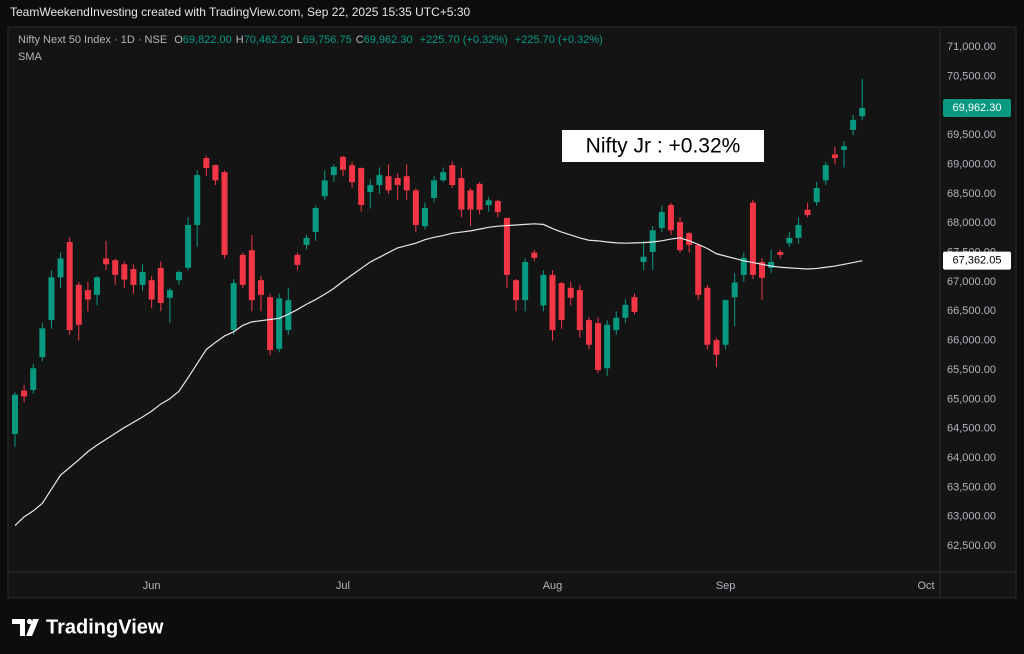 This screenshot has height=654, width=1024. I want to click on y-tick-label: 68,000.00, so click(971, 223).